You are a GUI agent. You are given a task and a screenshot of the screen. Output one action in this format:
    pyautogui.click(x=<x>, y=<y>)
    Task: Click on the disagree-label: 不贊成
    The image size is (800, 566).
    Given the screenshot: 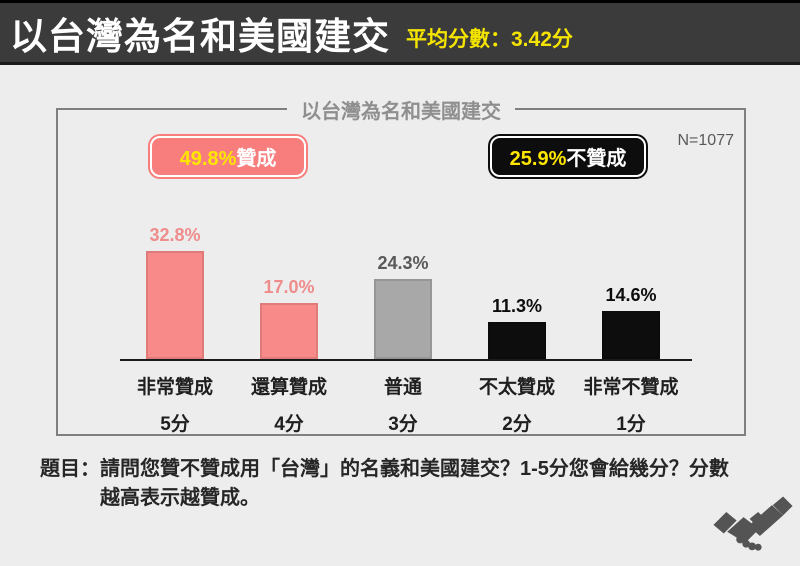 What is the action you would take?
    pyautogui.click(x=596, y=159)
    